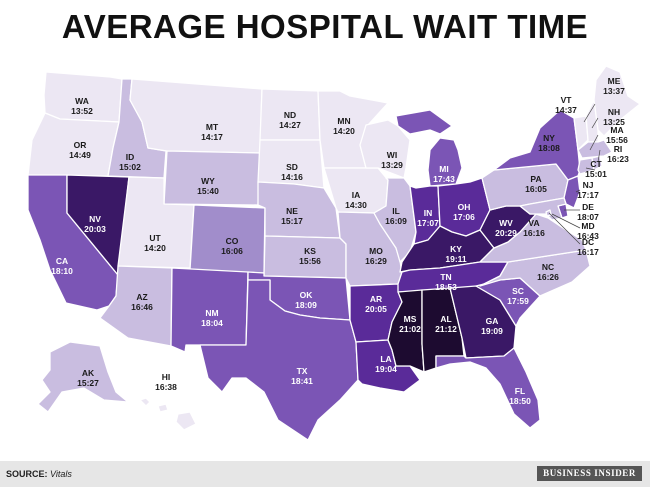 This screenshot has width=650, height=487. Describe the element at coordinates (325, 474) in the screenshot. I see `footer-bar: SOURCE: Vitals BUSINESS INSIDER` at that location.